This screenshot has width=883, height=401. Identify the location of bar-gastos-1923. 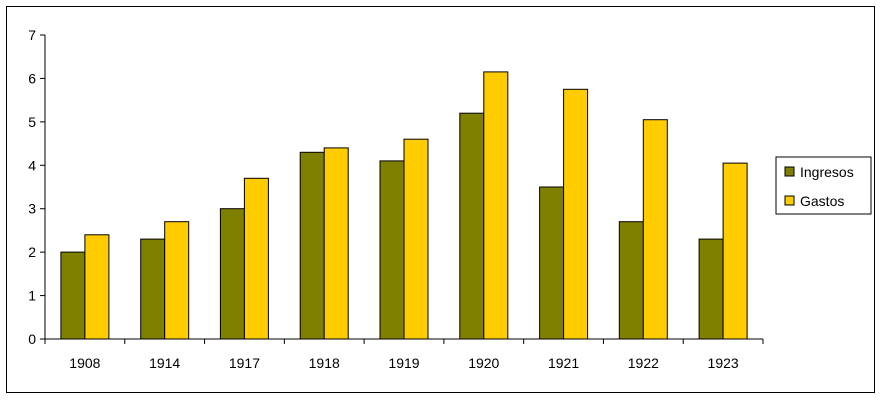
(735, 251).